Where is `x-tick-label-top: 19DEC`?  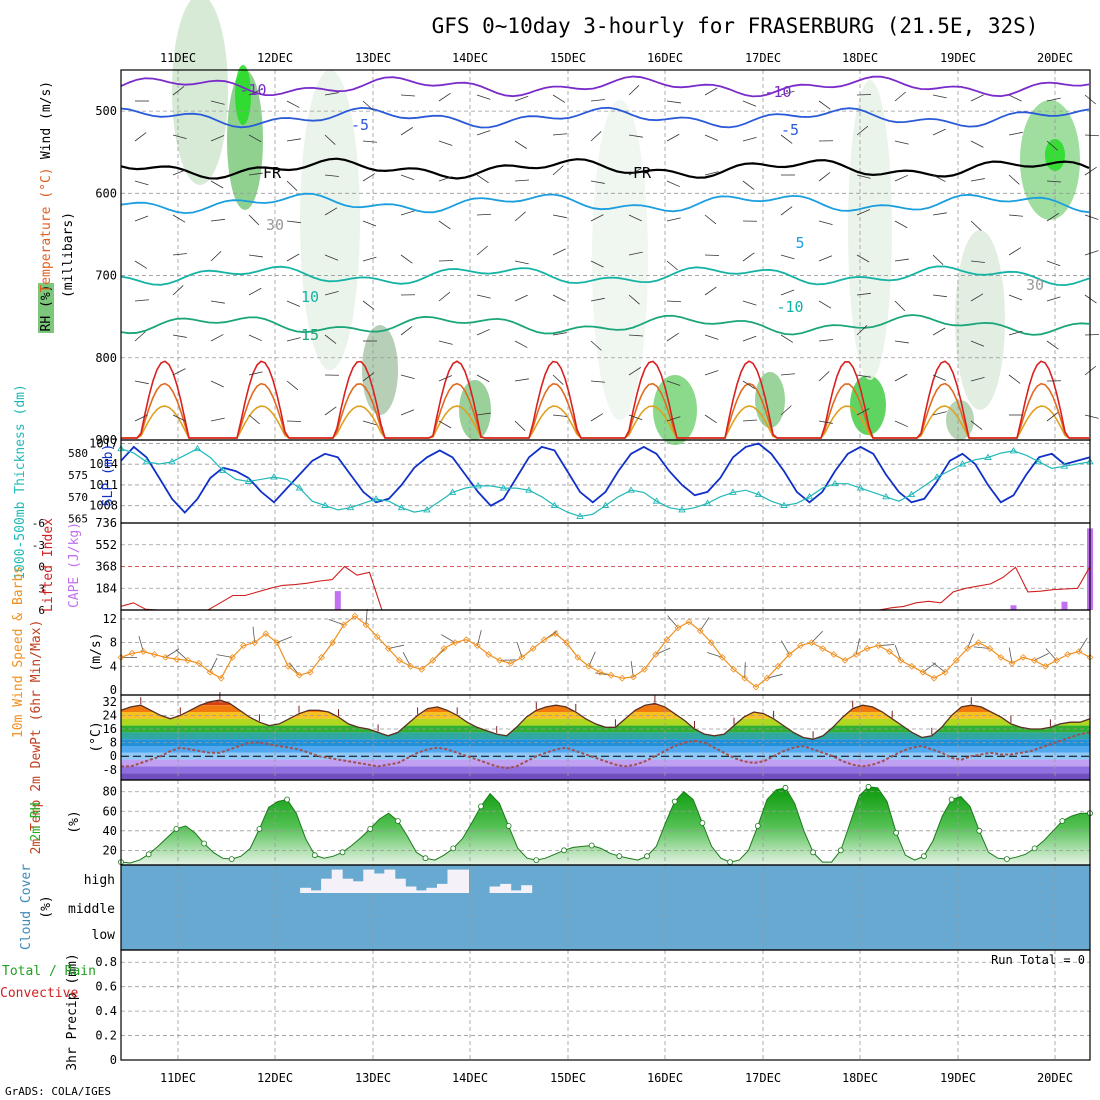
x-tick-label-top: 19DEC is located at coordinates (958, 58).